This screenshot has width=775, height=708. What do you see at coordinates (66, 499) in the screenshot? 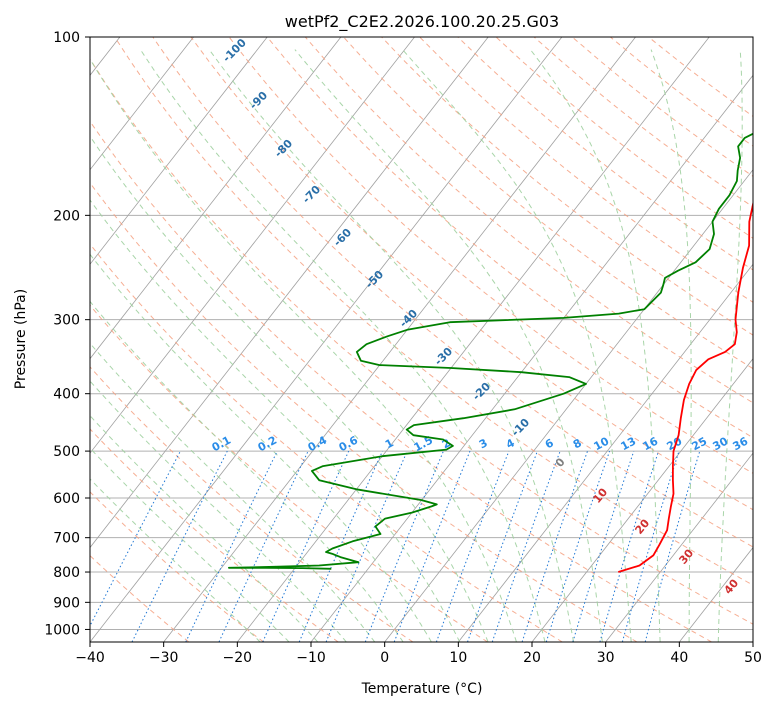
I see `y-tick-label: 600` at bounding box center [66, 499].